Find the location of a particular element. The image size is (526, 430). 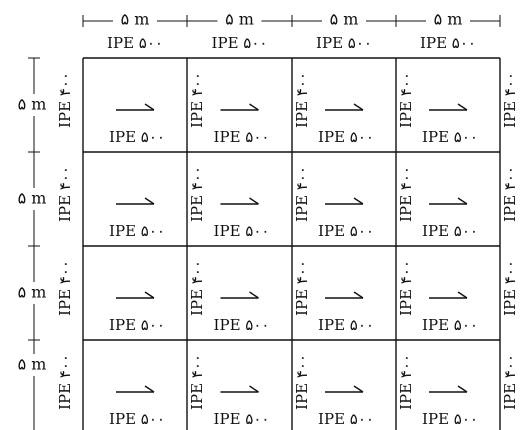

top-dimension-row: ۵ m IPE ۵۰۰ ۵ m IPE ۵۰۰ ۵ m IPE ۵۰۰ ۵ m IPE ۵۰۰ is located at coordinates (291, 31).